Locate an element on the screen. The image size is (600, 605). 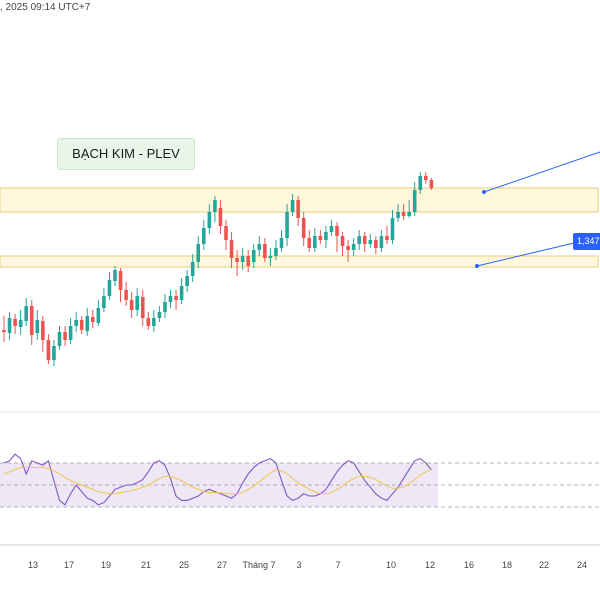
trendline-lower-anchor is located at coordinates (477, 266).